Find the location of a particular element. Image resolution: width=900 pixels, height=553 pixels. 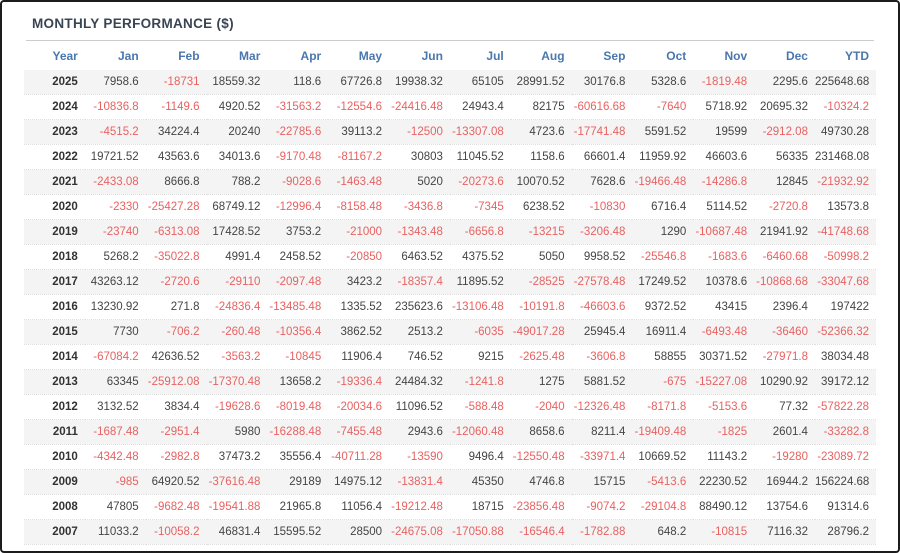

cell-jan: -1687.48 is located at coordinates (116, 432).